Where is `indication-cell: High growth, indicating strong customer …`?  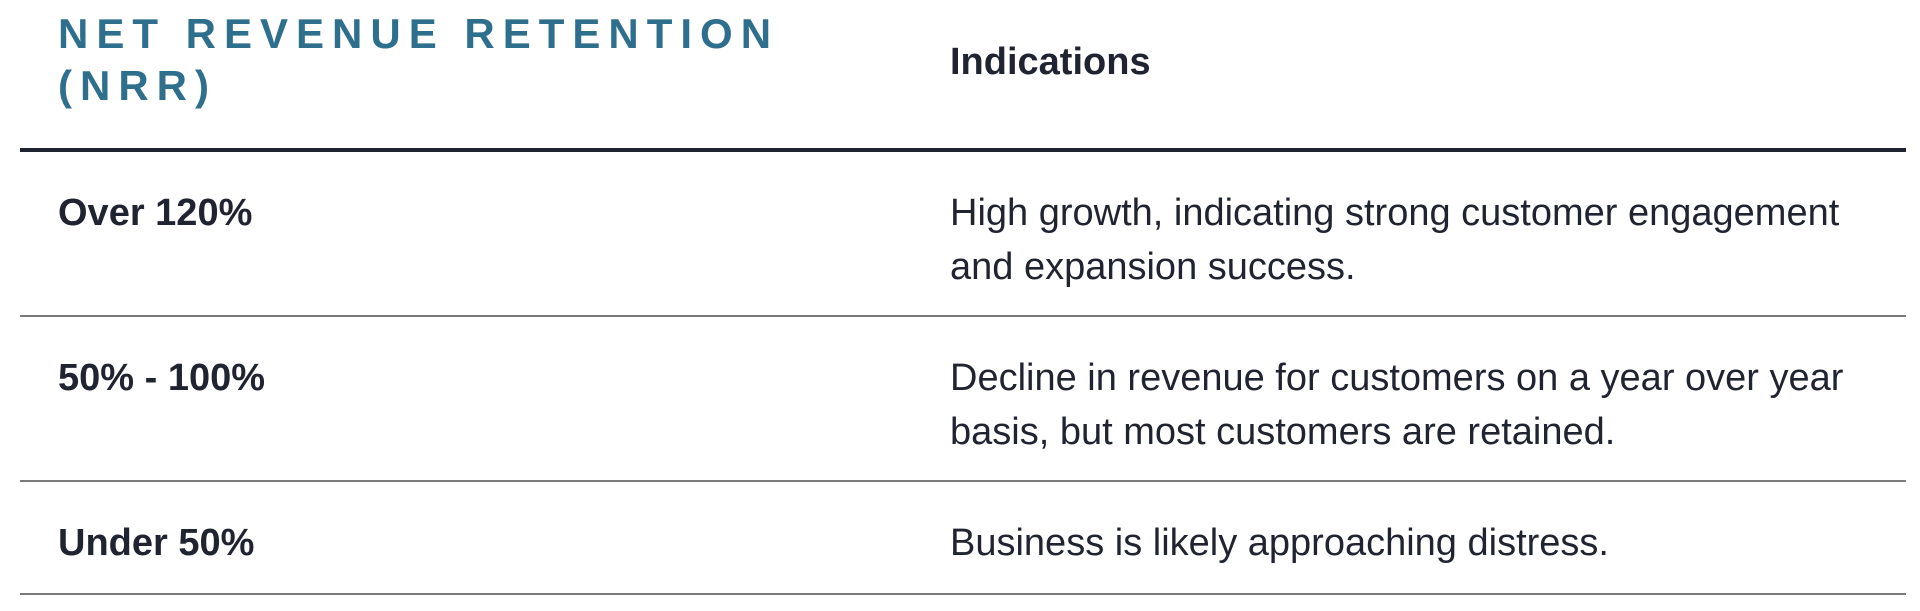 indication-cell: High growth, indicating strong customer … is located at coordinates (1395, 240).